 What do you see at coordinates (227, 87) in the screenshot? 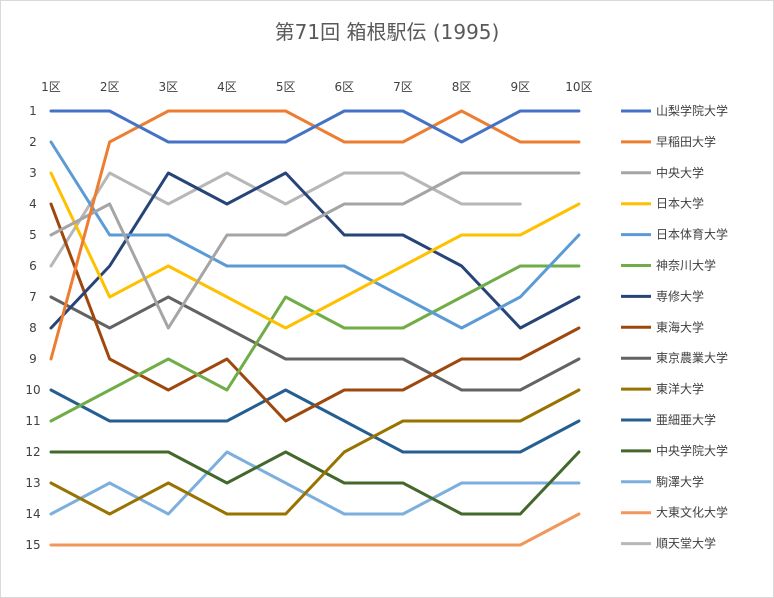
I see `x-tick-label: 4区` at bounding box center [227, 87].